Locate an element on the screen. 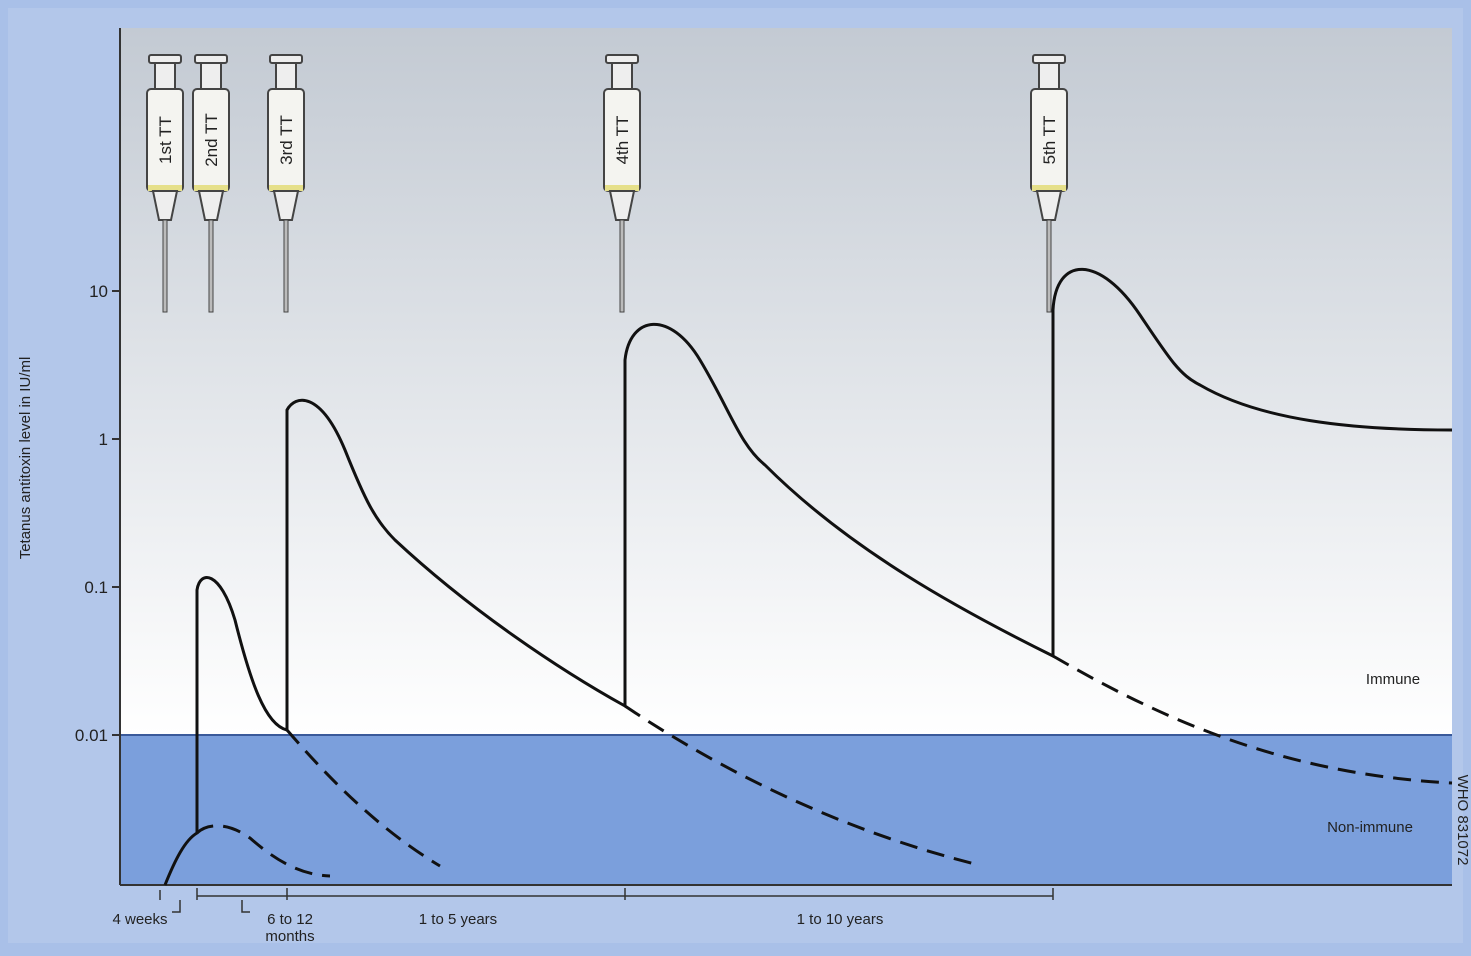 The width and height of the screenshot is (1471, 956). dose-label: 2nd TT is located at coordinates (211, 140).